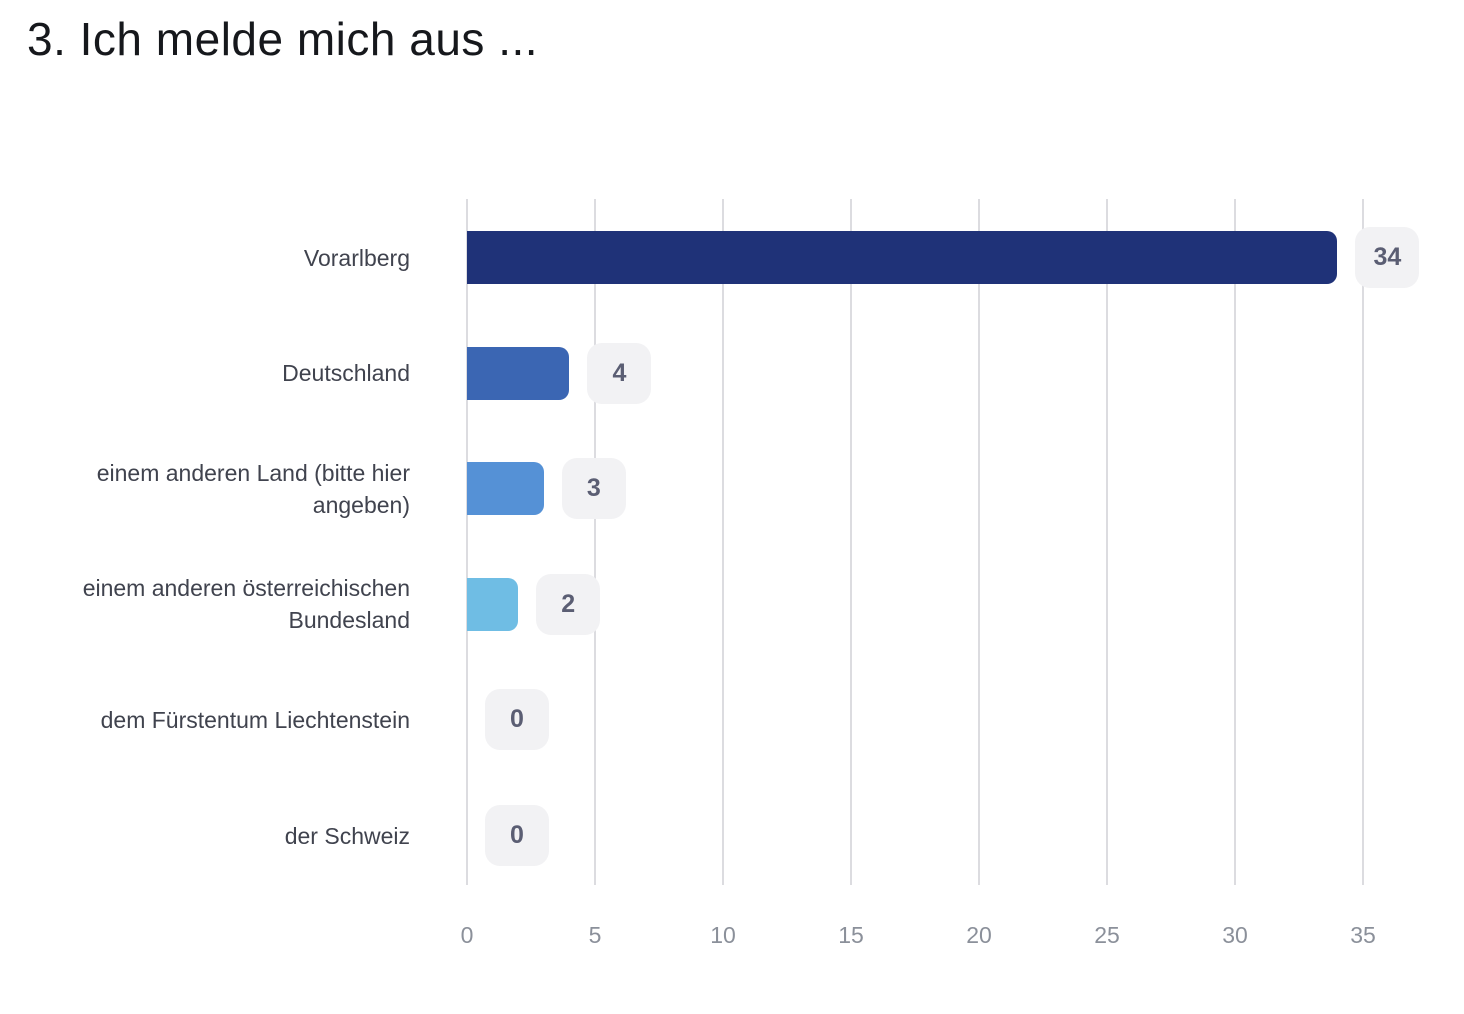  Describe the element at coordinates (255, 719) in the screenshot. I see `category-label: dem Fürstentum Liechtenstein` at that location.